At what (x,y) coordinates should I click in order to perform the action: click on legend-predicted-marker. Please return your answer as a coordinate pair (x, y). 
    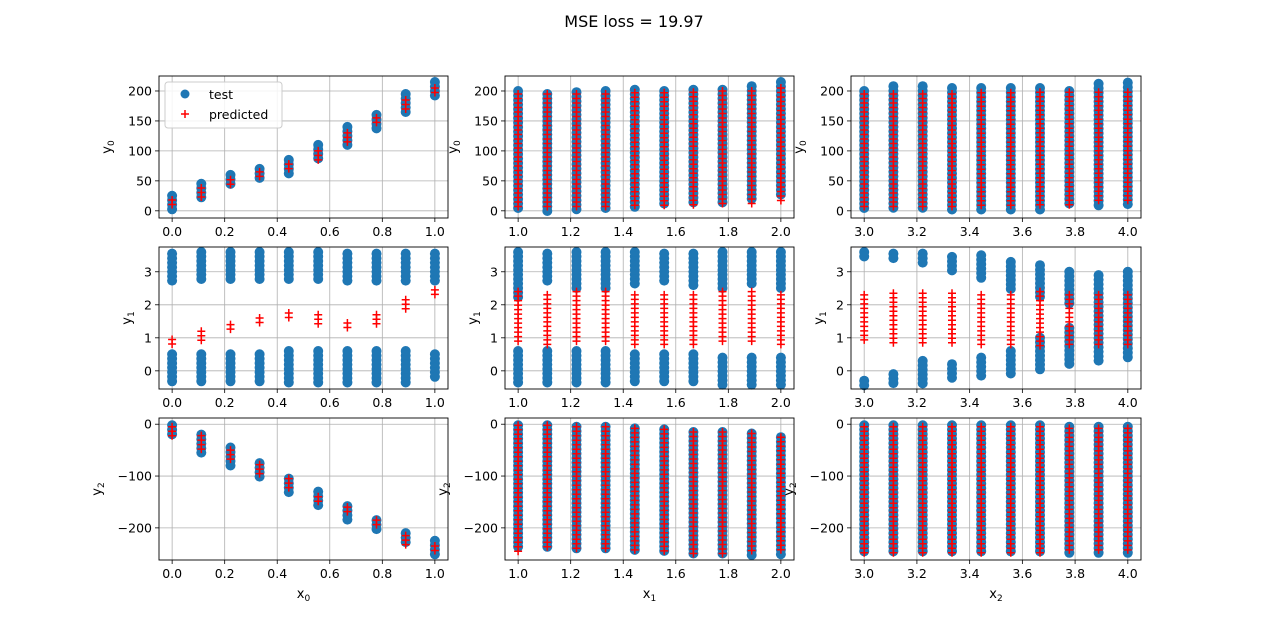
    Looking at the image, I should click on (185, 114).